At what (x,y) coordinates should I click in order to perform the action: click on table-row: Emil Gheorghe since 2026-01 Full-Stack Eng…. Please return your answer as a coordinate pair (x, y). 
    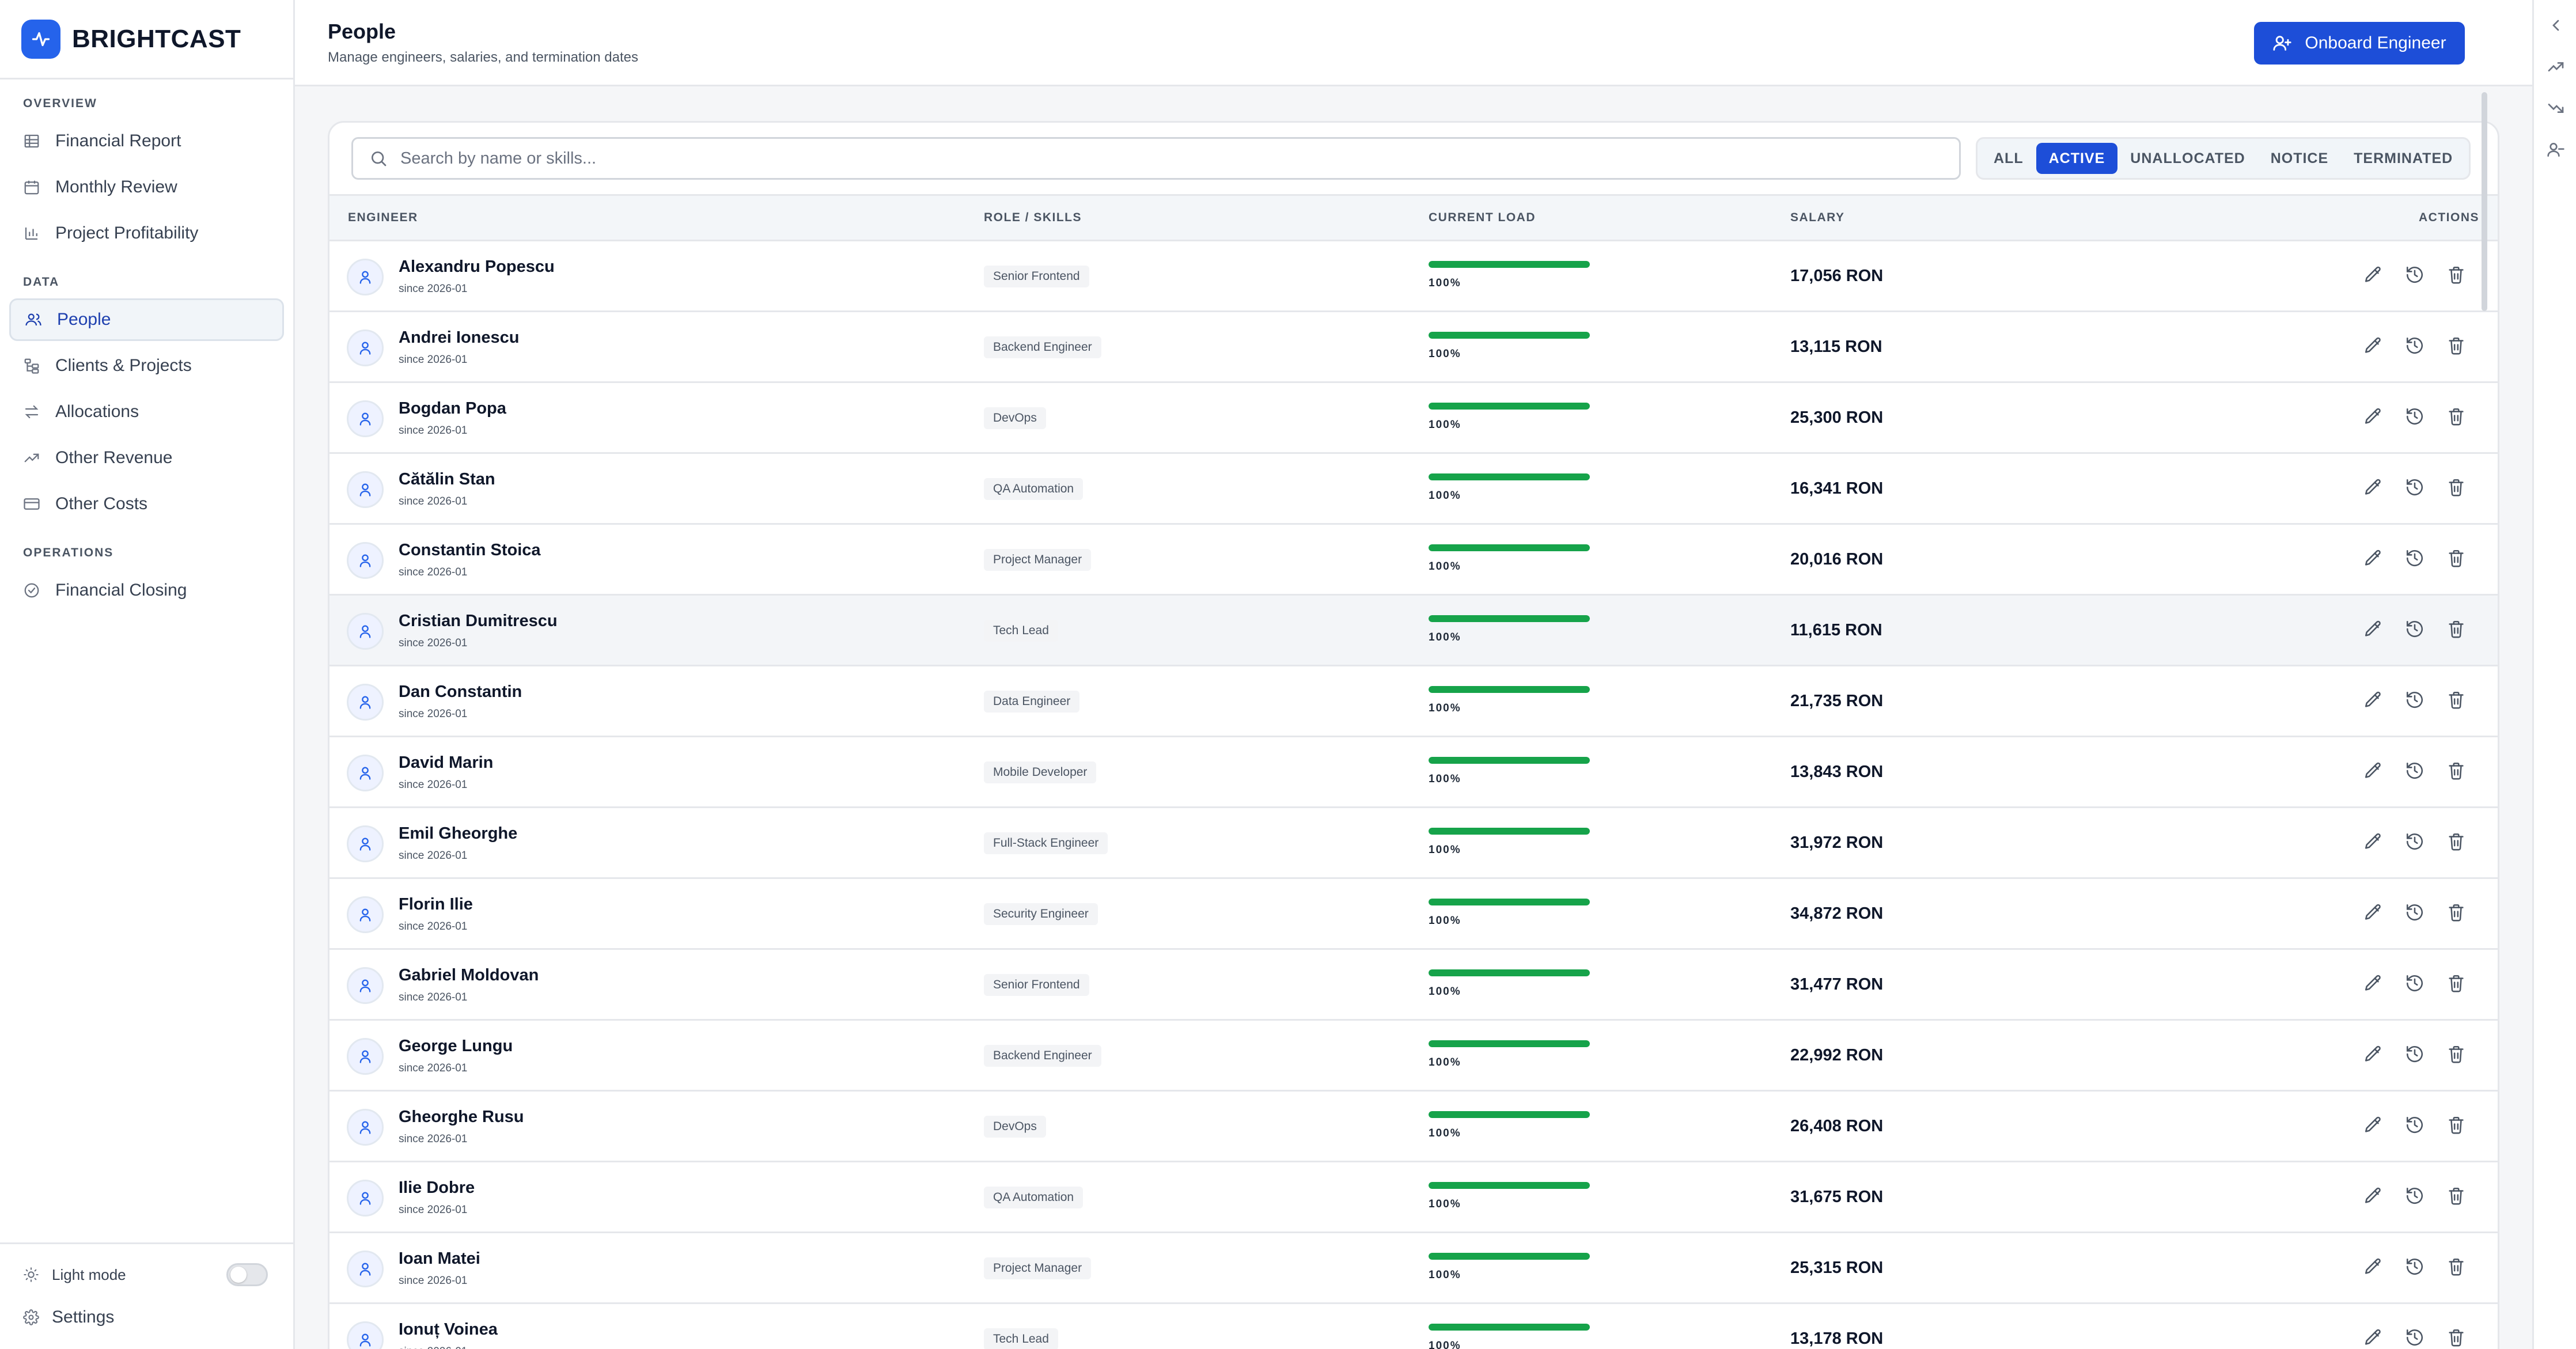
    Looking at the image, I should click on (1413, 843).